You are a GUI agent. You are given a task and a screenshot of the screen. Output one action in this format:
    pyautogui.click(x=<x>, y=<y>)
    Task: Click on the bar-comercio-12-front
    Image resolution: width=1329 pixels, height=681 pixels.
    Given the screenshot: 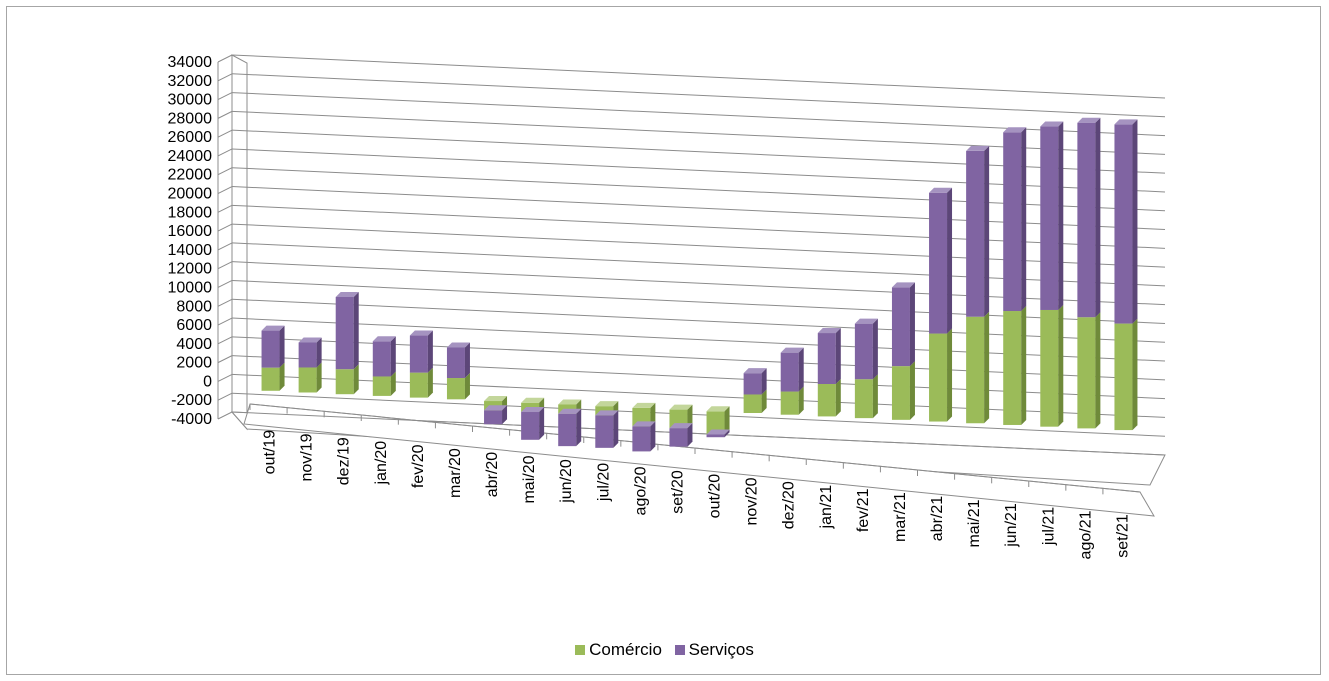 What is the action you would take?
    pyautogui.click(x=715, y=423)
    